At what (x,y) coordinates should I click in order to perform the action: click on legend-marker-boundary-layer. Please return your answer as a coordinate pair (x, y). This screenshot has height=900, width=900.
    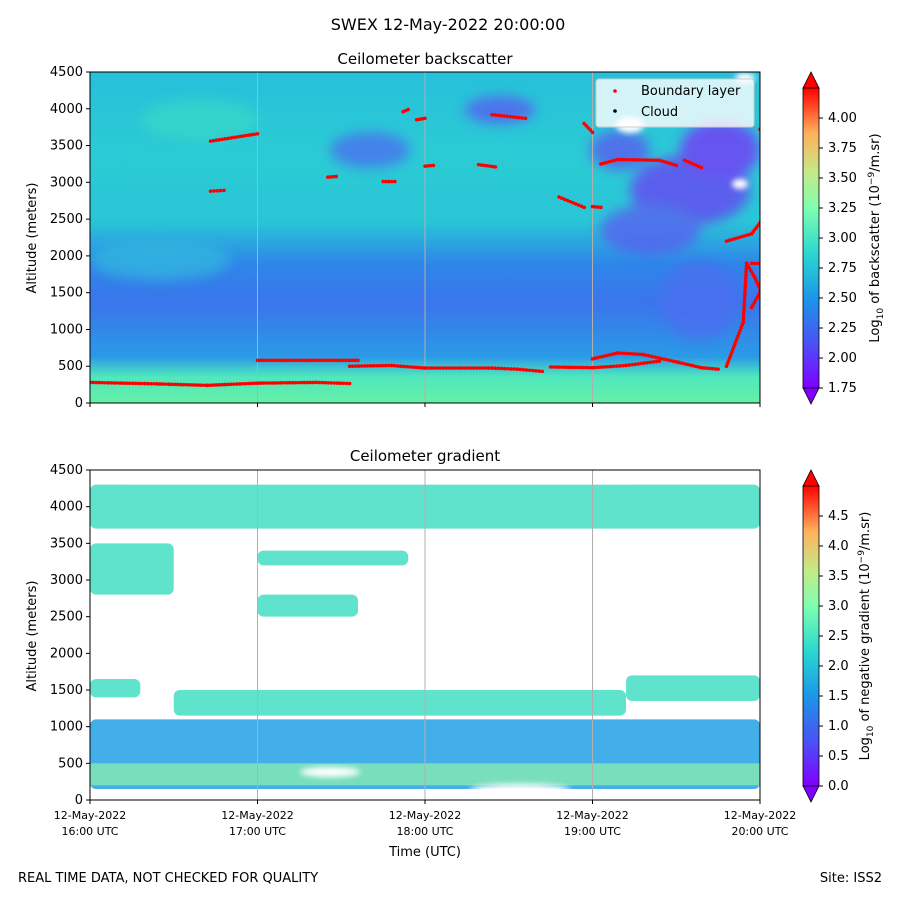
    Looking at the image, I should click on (615, 91).